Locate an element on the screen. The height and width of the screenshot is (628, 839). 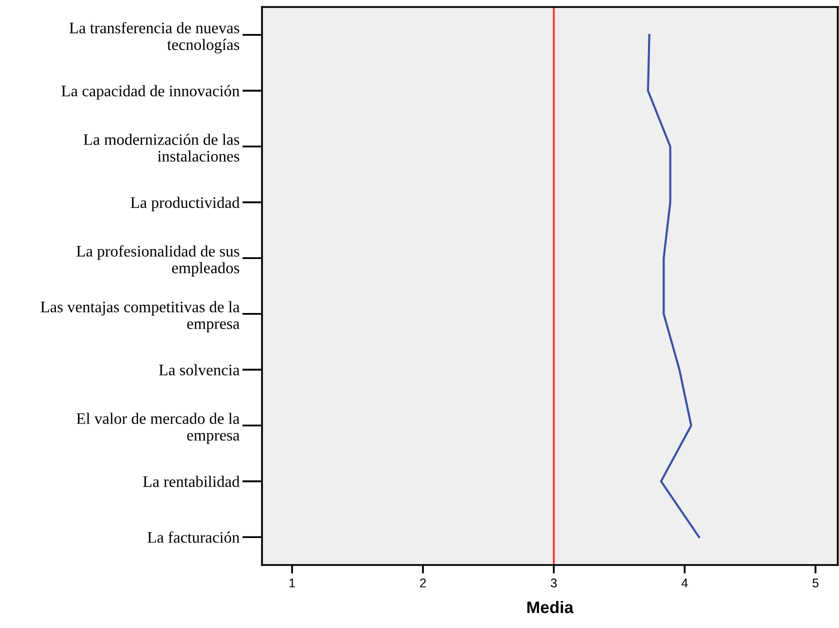
x-tick-label: 1 is located at coordinates (292, 583).